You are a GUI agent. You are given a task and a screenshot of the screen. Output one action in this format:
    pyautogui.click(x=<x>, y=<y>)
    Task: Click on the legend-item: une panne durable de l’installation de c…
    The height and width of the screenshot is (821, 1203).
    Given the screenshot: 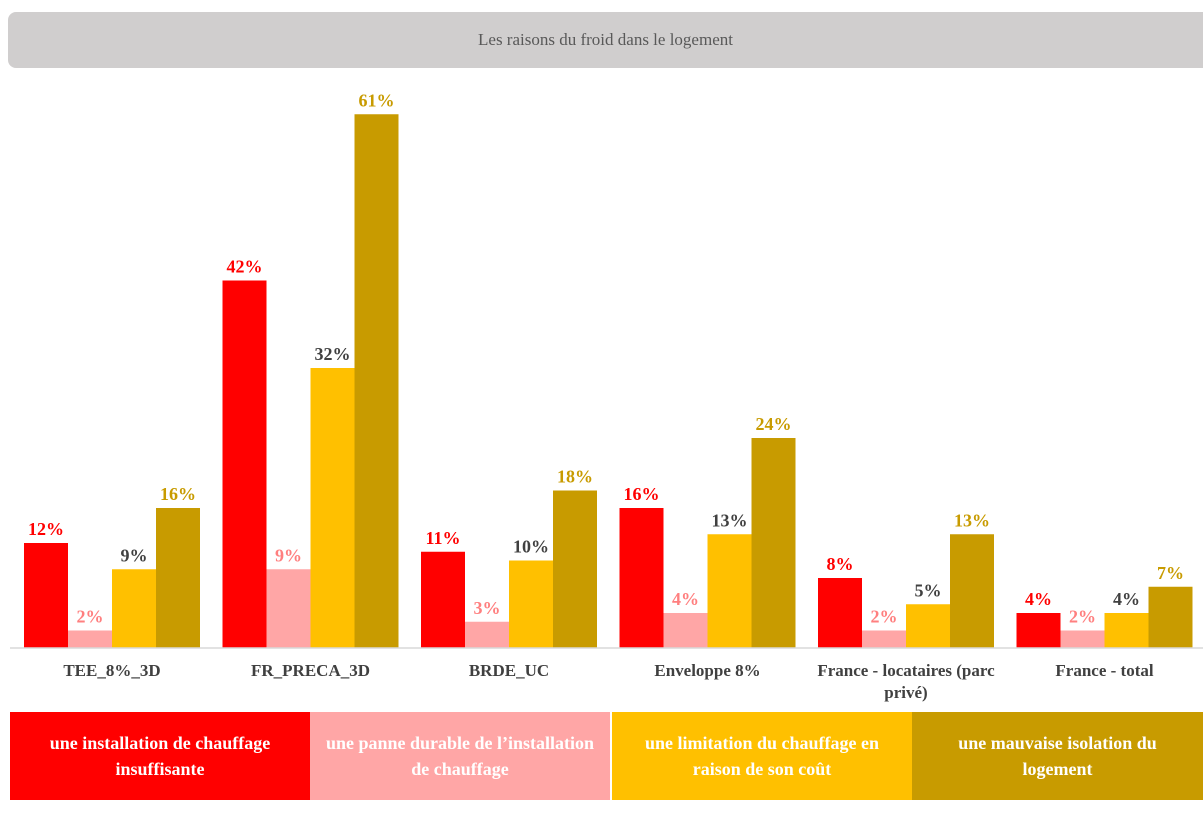 What is the action you would take?
    pyautogui.click(x=460, y=756)
    